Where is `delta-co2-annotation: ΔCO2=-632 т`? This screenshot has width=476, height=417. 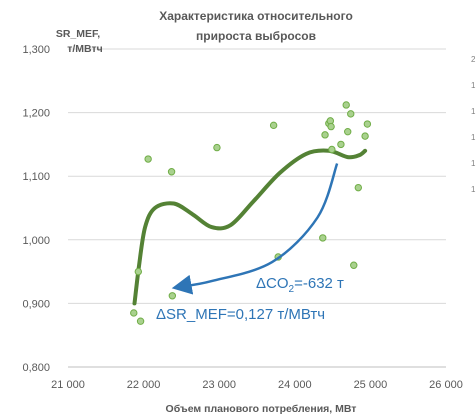 delta-co2-annotation: ΔCO2=-632 т is located at coordinates (300, 285).